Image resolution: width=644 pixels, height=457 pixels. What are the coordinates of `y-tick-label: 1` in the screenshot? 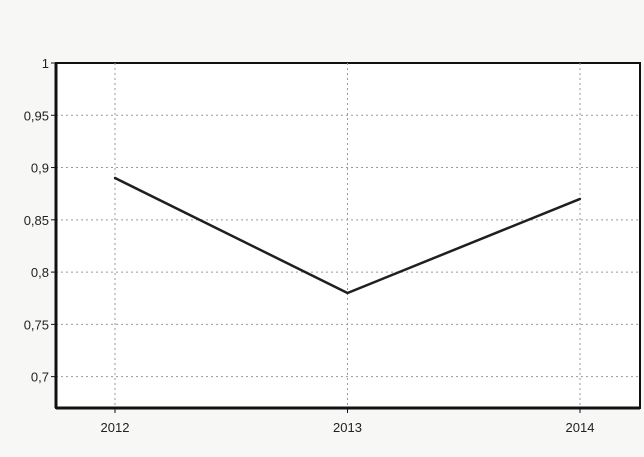 It's located at (45, 63).